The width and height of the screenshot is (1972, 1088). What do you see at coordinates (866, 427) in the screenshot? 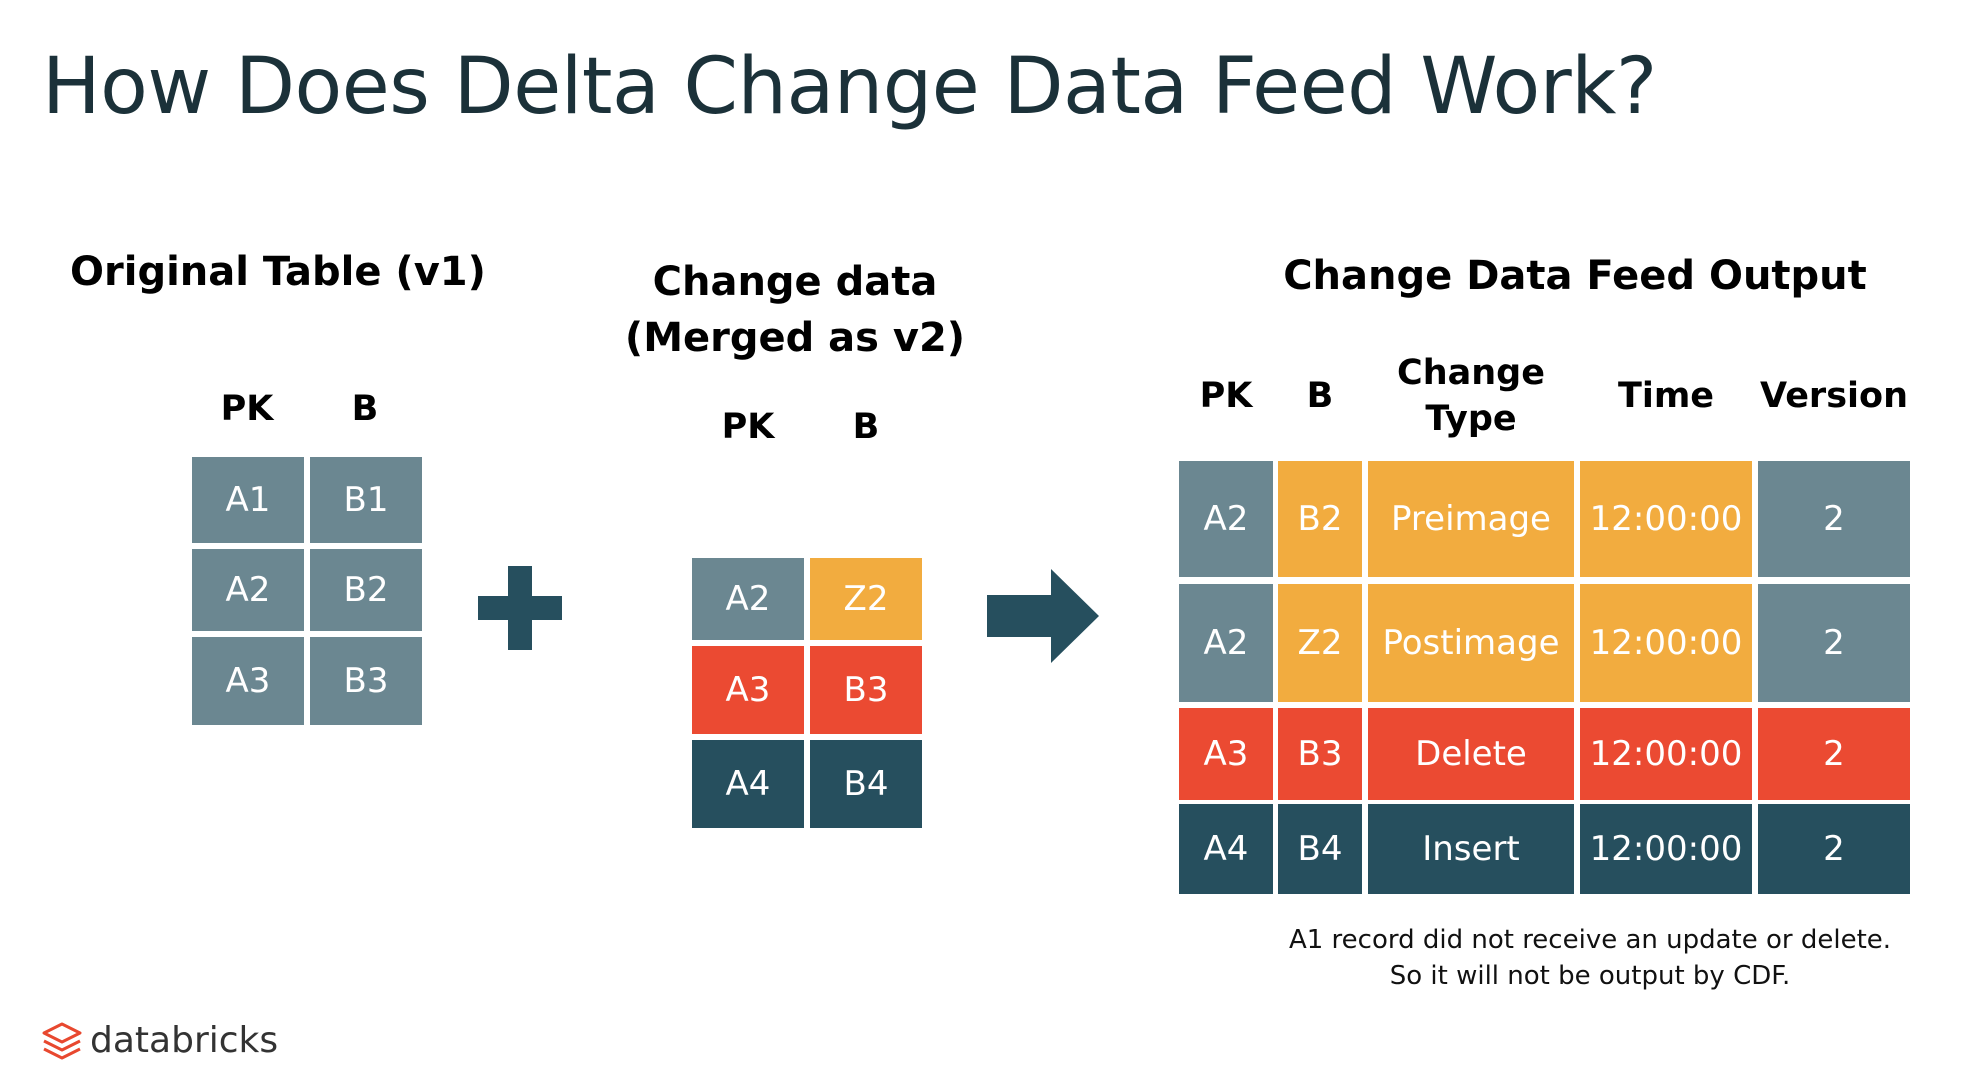
I see `change-col-b: B` at bounding box center [866, 427].